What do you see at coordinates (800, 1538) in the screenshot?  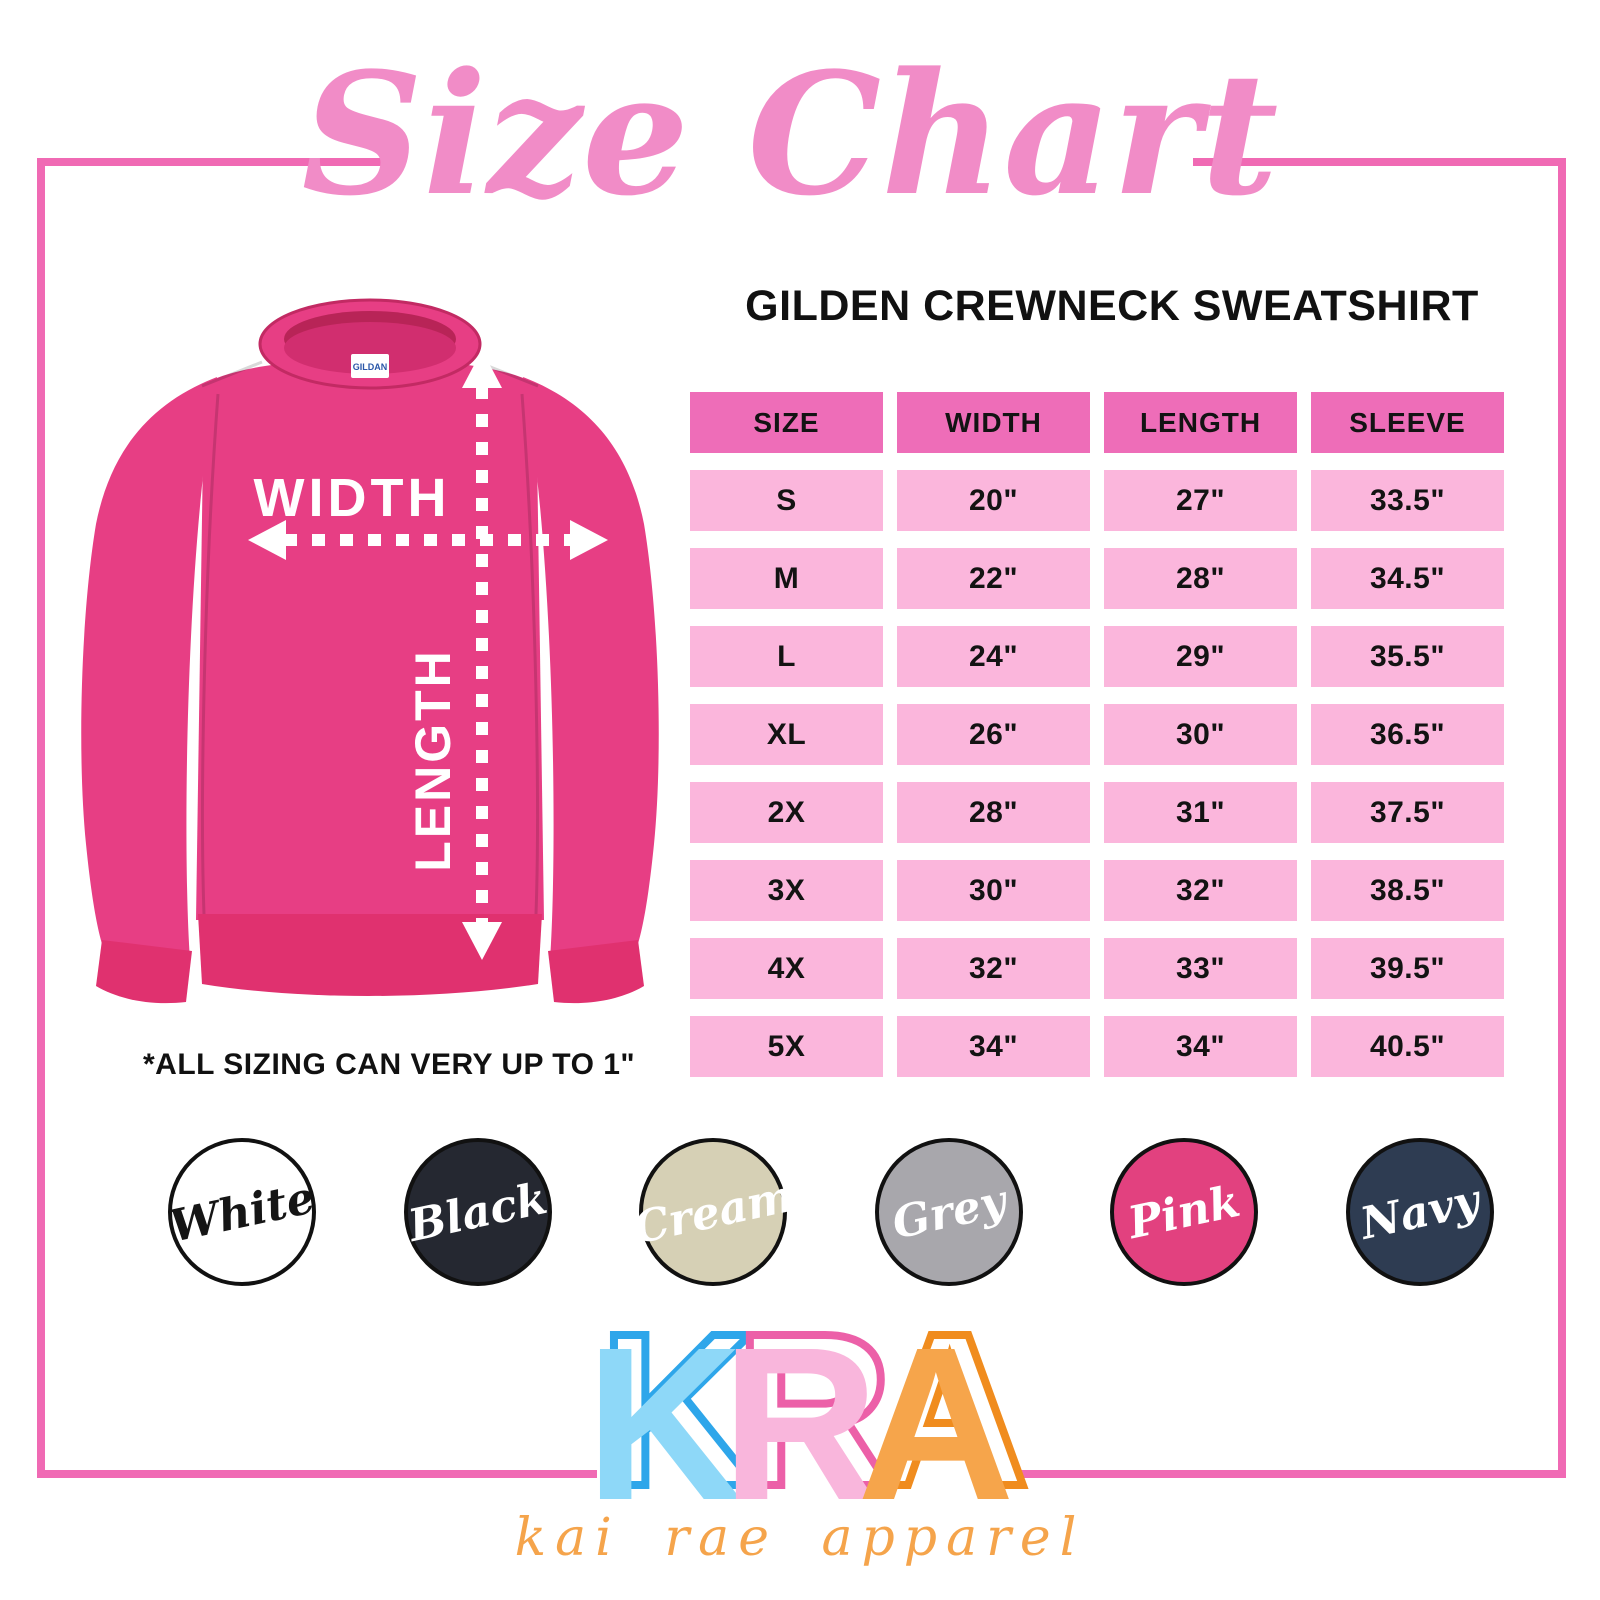 I see `brand-tagline: kai rae apparel` at bounding box center [800, 1538].